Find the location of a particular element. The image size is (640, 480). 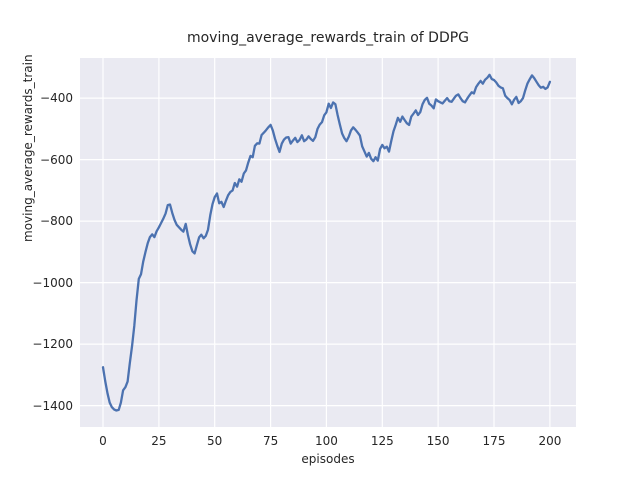

x-tick-label: 200 is located at coordinates (550, 441).